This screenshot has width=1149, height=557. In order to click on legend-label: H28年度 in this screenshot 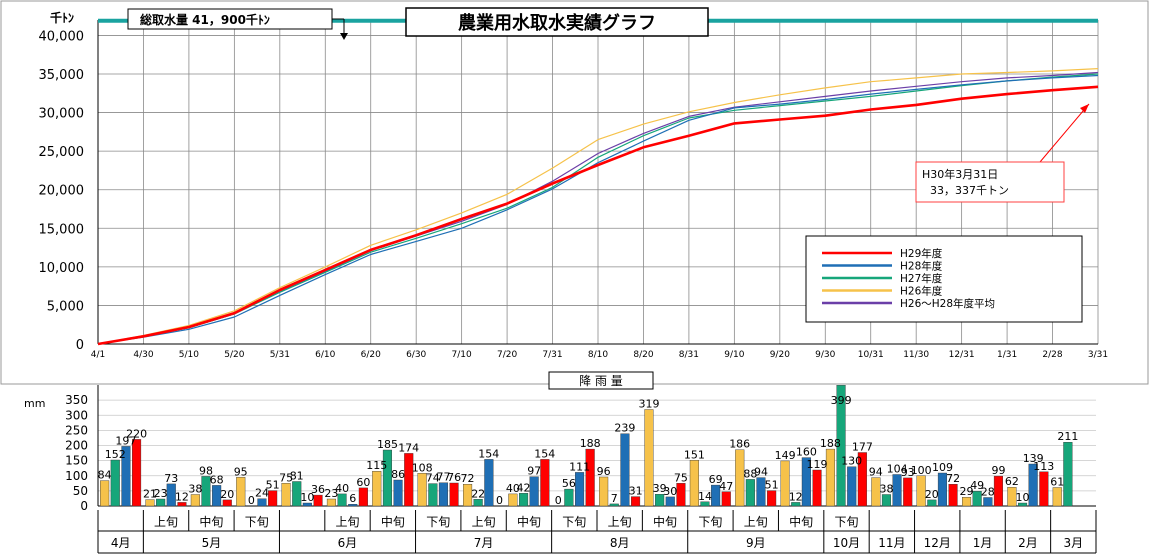, I will do `click(921, 266)`.